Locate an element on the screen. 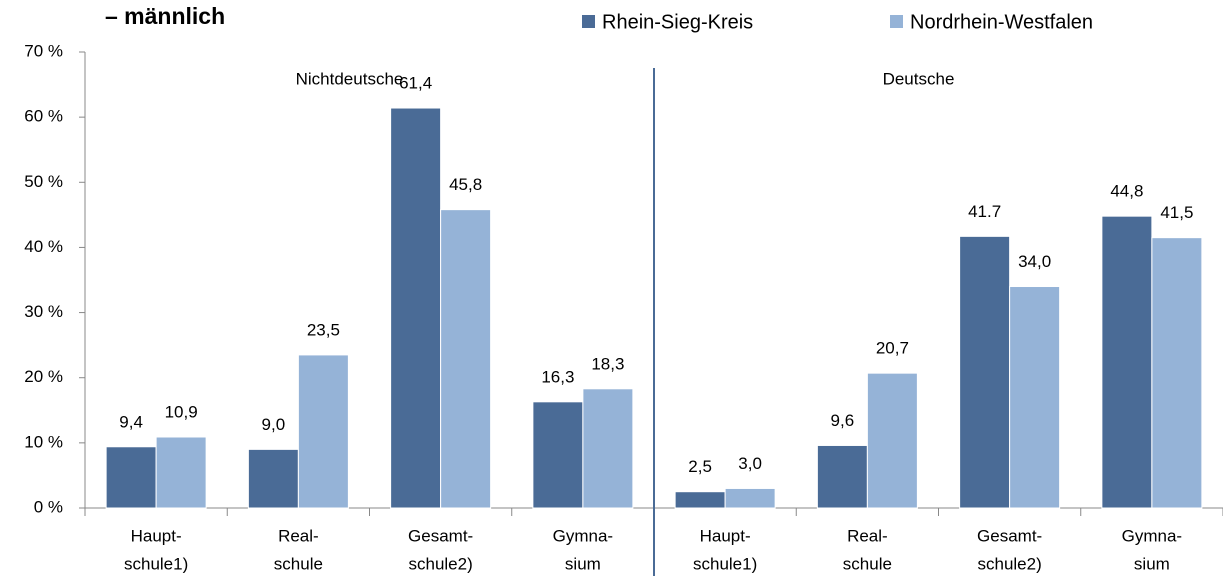 The width and height of the screenshot is (1223, 583). value-label: 16,3 is located at coordinates (557, 376).